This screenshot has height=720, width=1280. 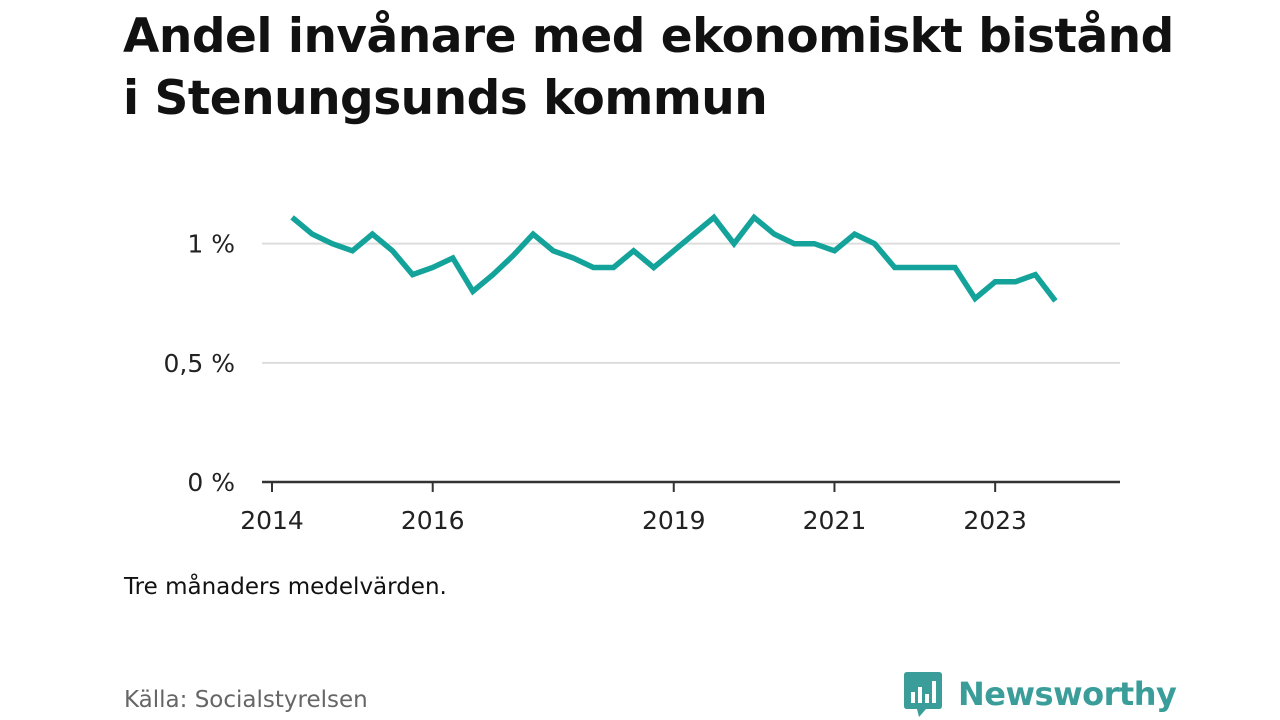 I want to click on brand-logo: Newsworthy, so click(x=1039, y=694).